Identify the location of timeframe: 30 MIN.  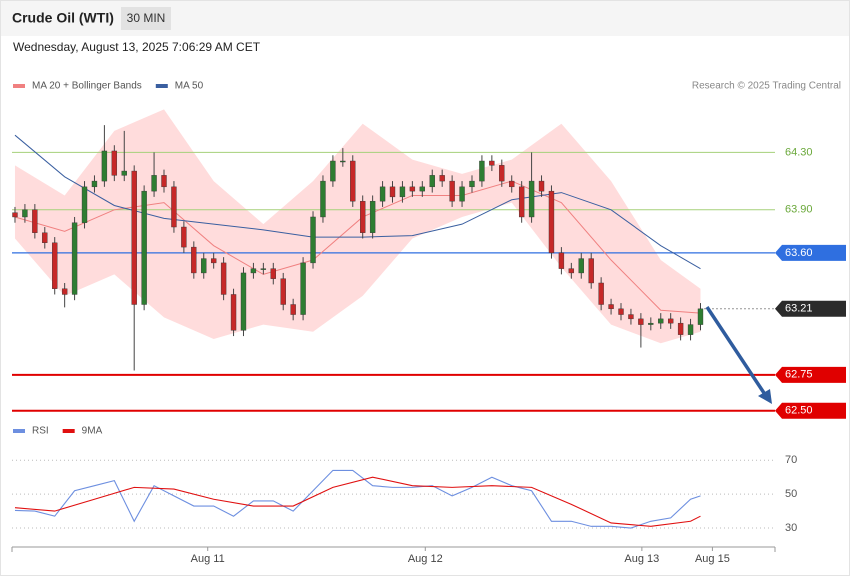
(146, 18).